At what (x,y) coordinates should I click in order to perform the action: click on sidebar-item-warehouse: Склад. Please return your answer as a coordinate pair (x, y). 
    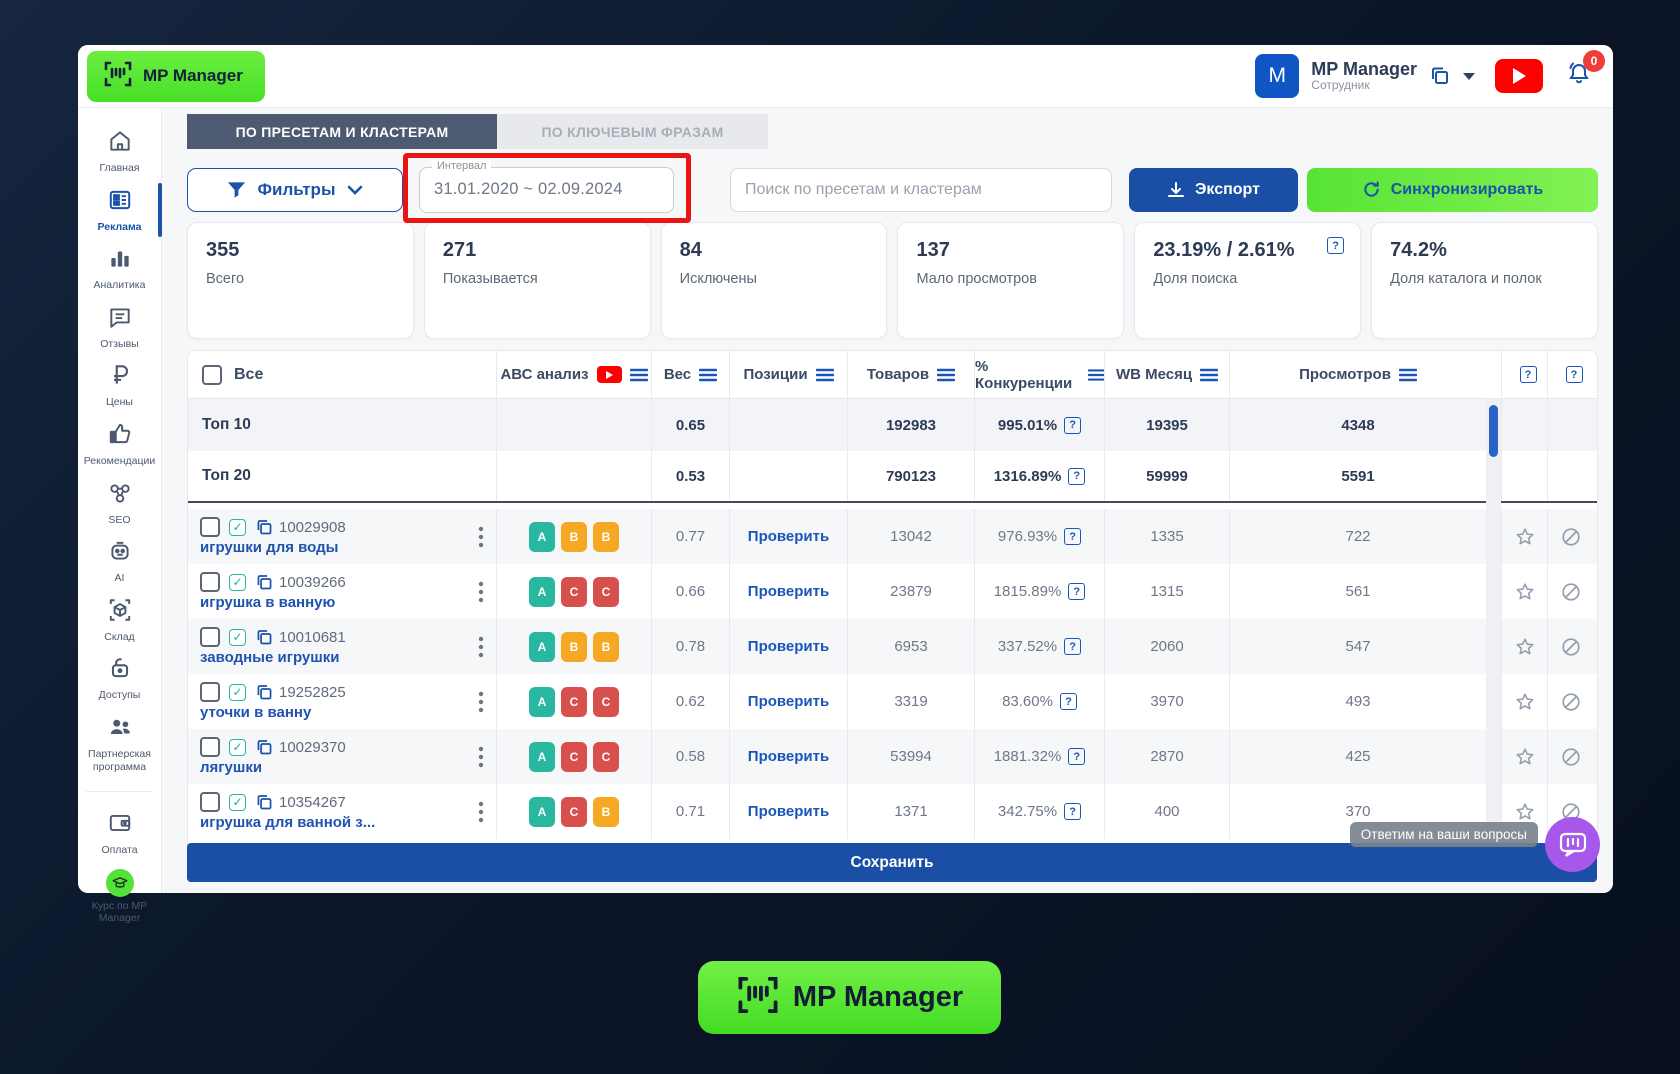
    Looking at the image, I should click on (119, 620).